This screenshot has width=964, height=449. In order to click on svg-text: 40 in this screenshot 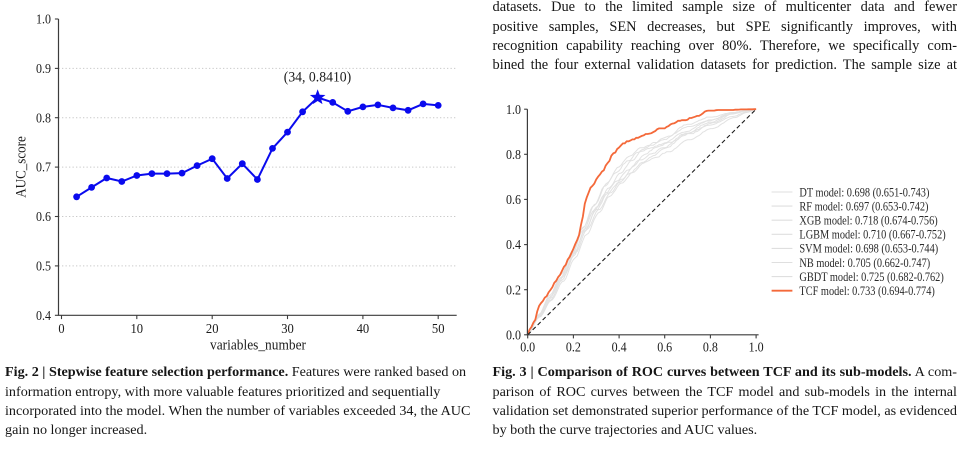, I will do `click(363, 328)`.